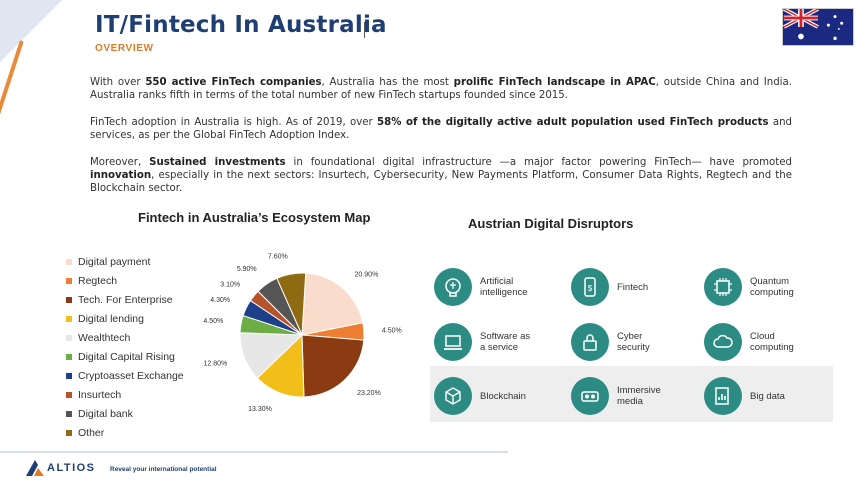 This screenshot has width=865, height=484. I want to click on disruptor-item: Artificial intelligence, so click(481, 287).